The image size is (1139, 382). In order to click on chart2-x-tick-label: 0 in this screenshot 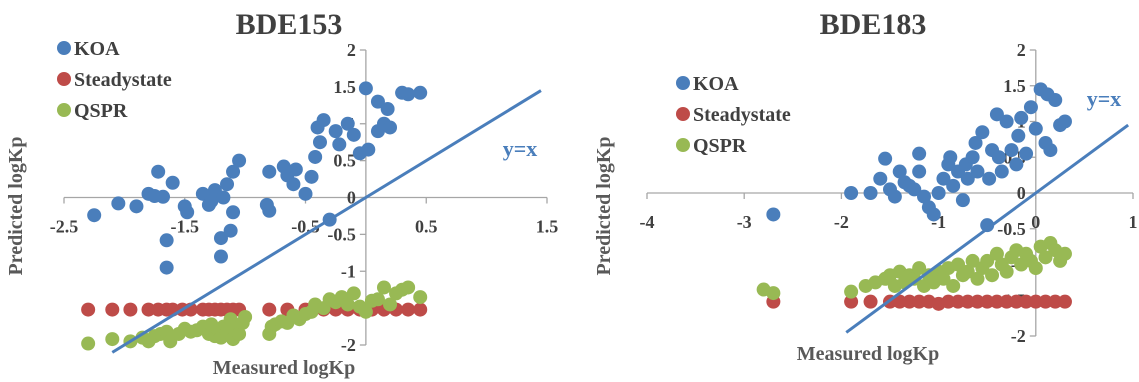, I will do `click(1035, 222)`.